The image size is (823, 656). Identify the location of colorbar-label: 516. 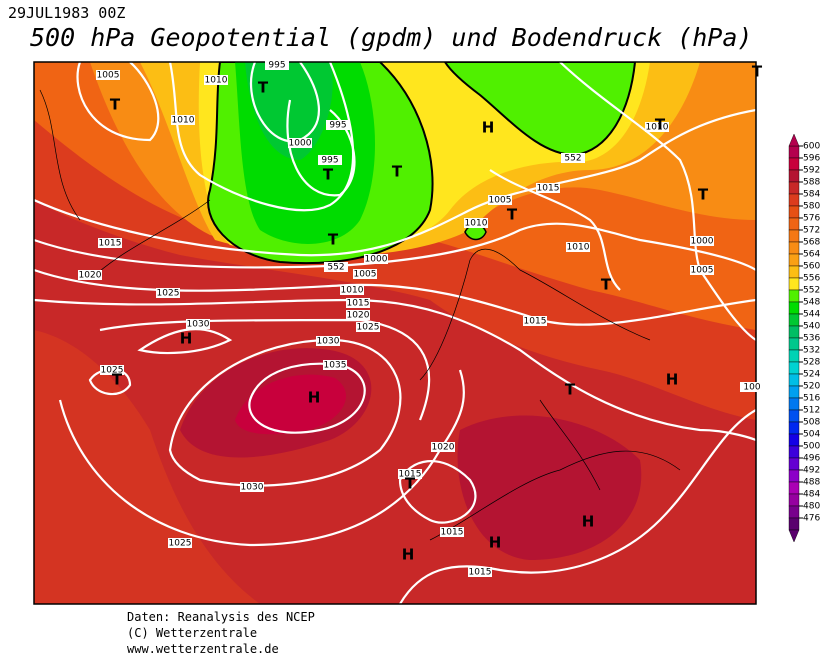
(811, 399).